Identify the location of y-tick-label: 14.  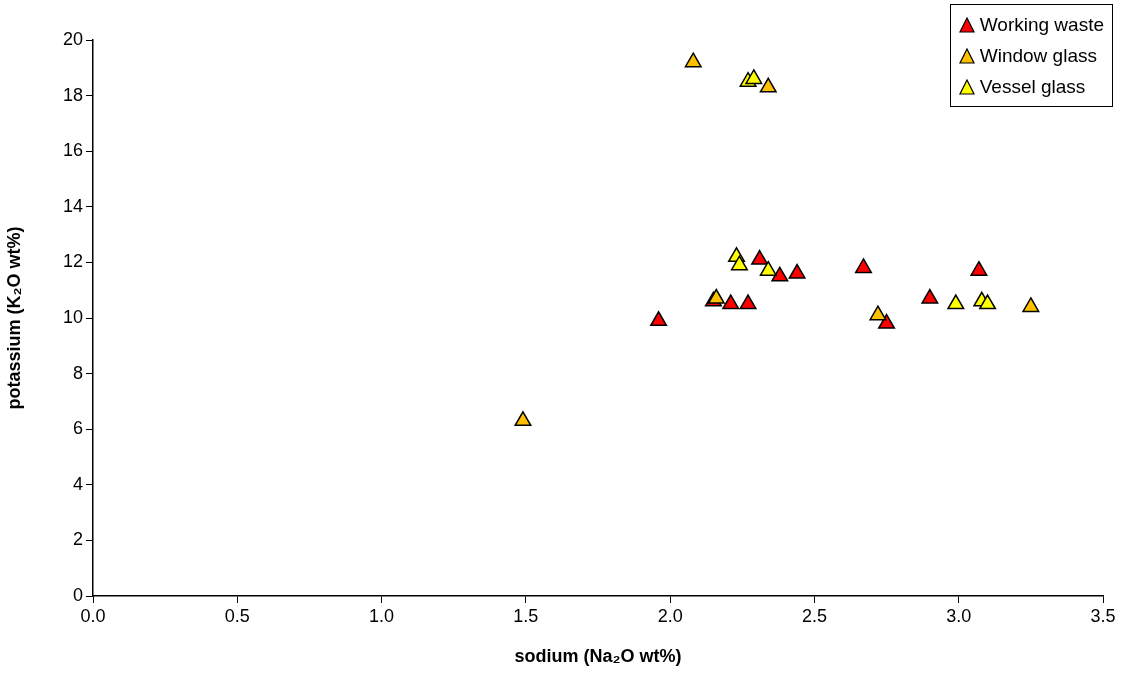
(72, 205).